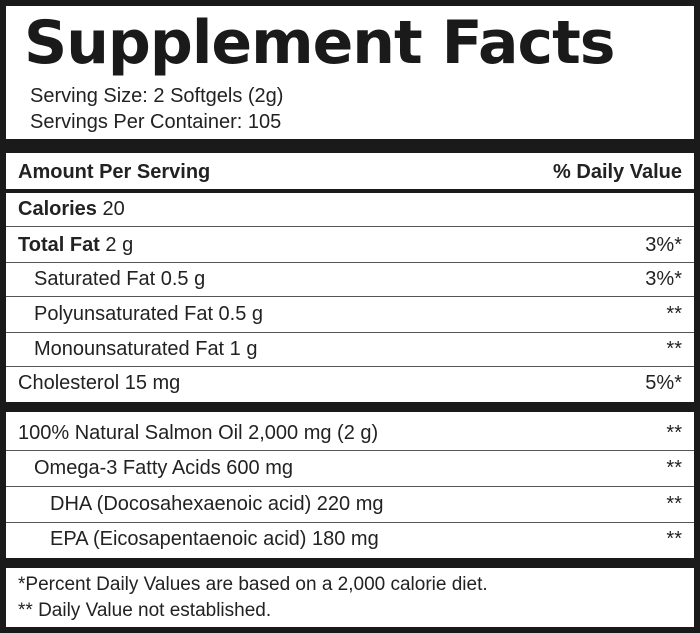  What do you see at coordinates (156, 122) in the screenshot?
I see `servings-per-container: Servings Per Container: 105` at bounding box center [156, 122].